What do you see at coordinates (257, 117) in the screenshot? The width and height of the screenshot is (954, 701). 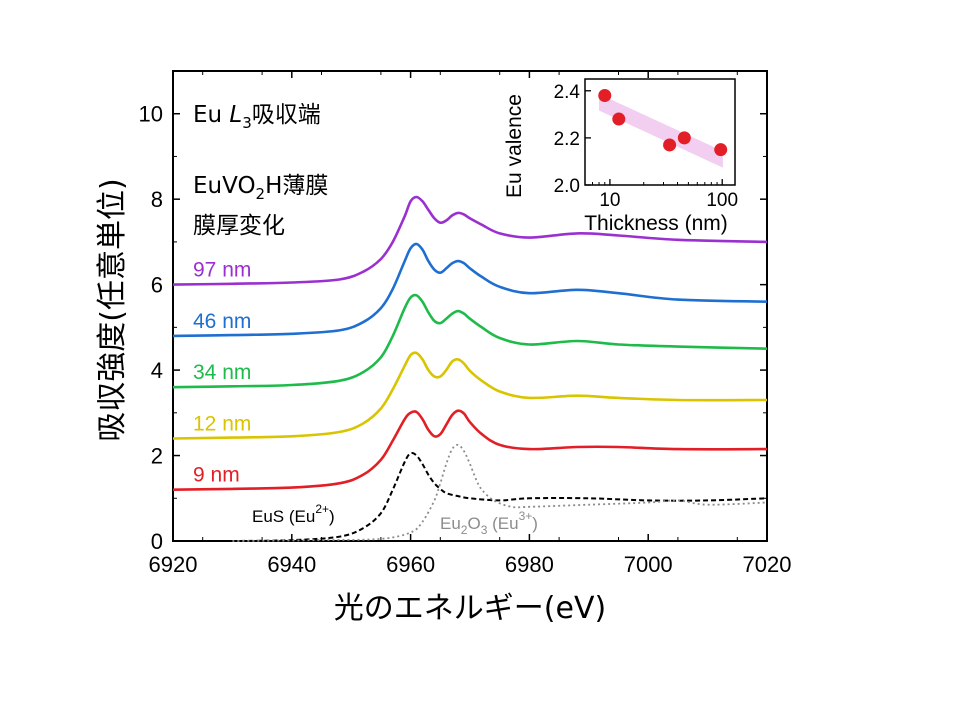 I see `edge-annotation: Eu L3吸収端` at bounding box center [257, 117].